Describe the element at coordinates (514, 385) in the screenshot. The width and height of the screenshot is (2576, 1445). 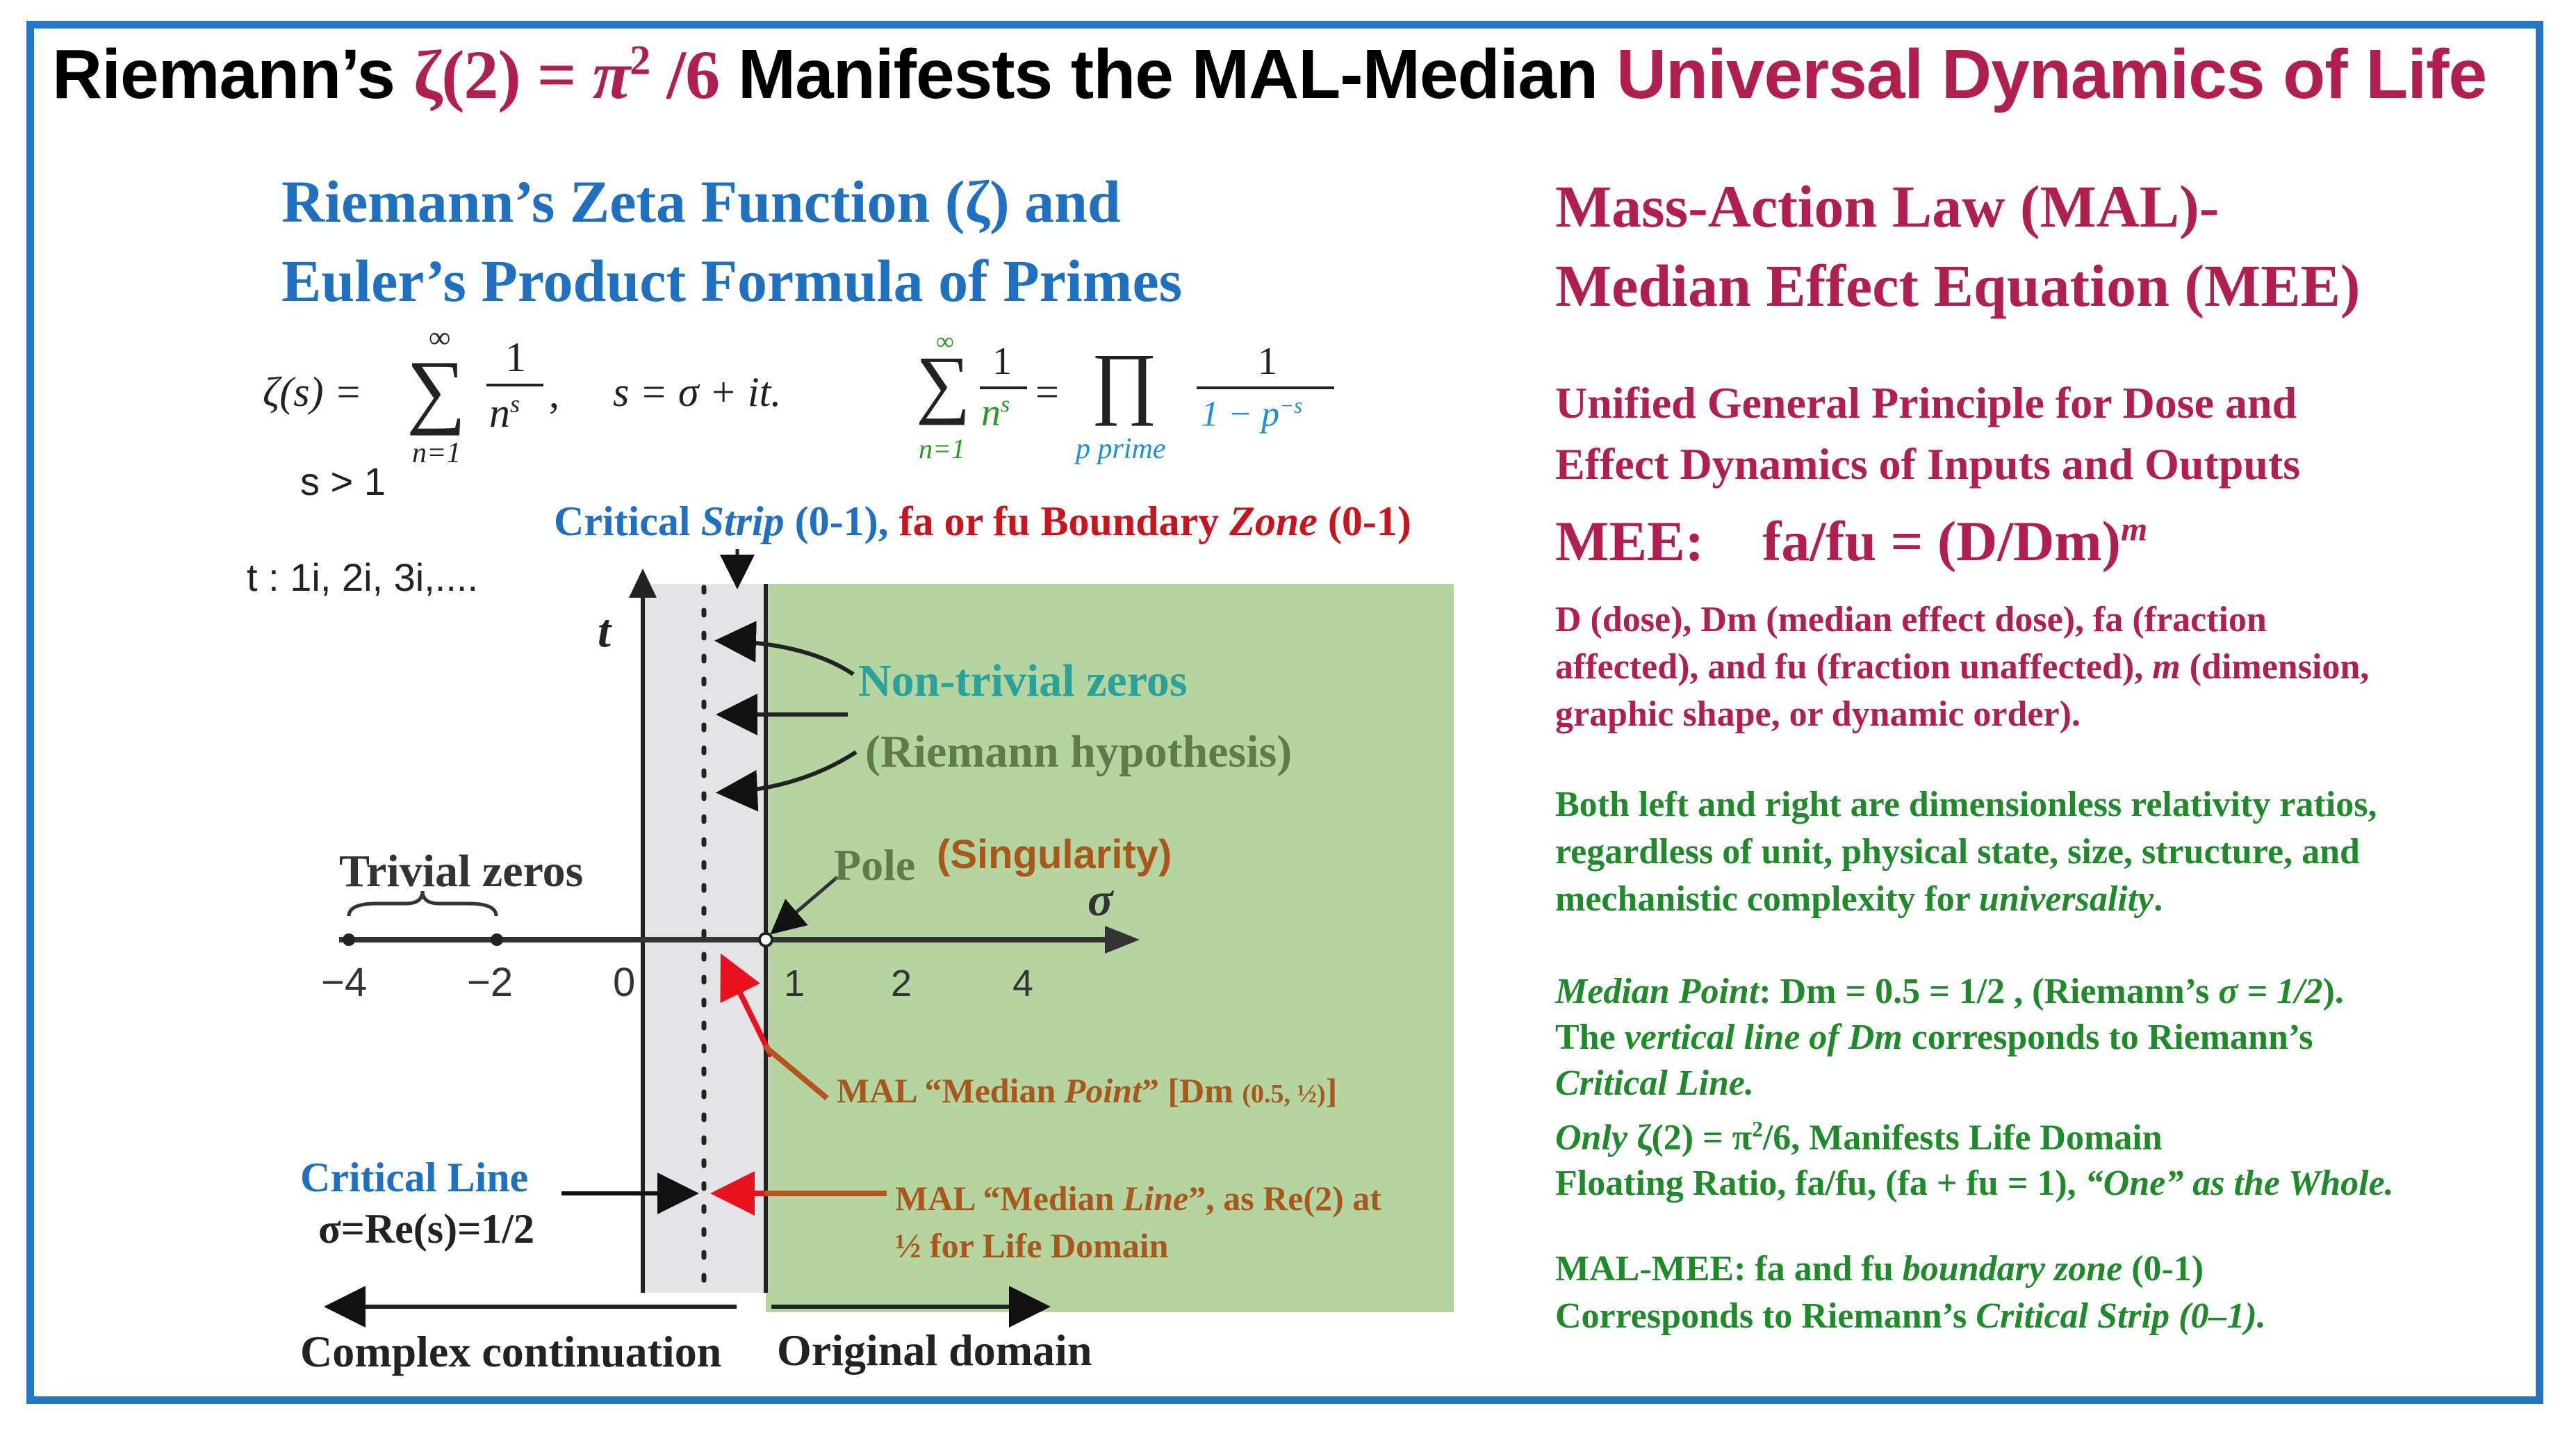
I see `zeta-fraction-bar` at that location.